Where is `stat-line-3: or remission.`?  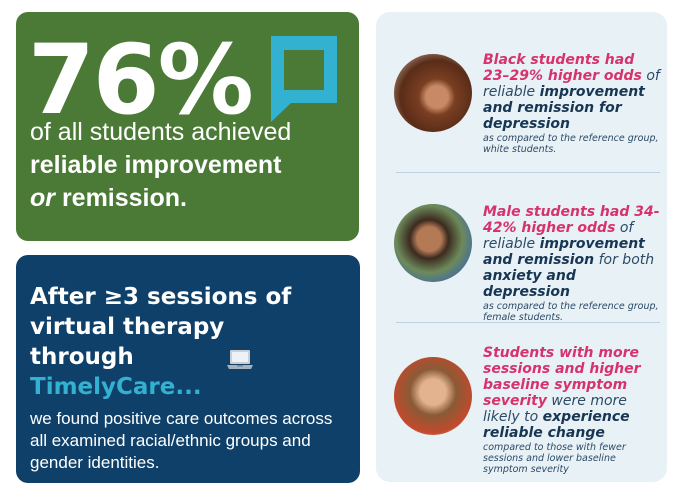 stat-line-3: or remission. is located at coordinates (190, 198).